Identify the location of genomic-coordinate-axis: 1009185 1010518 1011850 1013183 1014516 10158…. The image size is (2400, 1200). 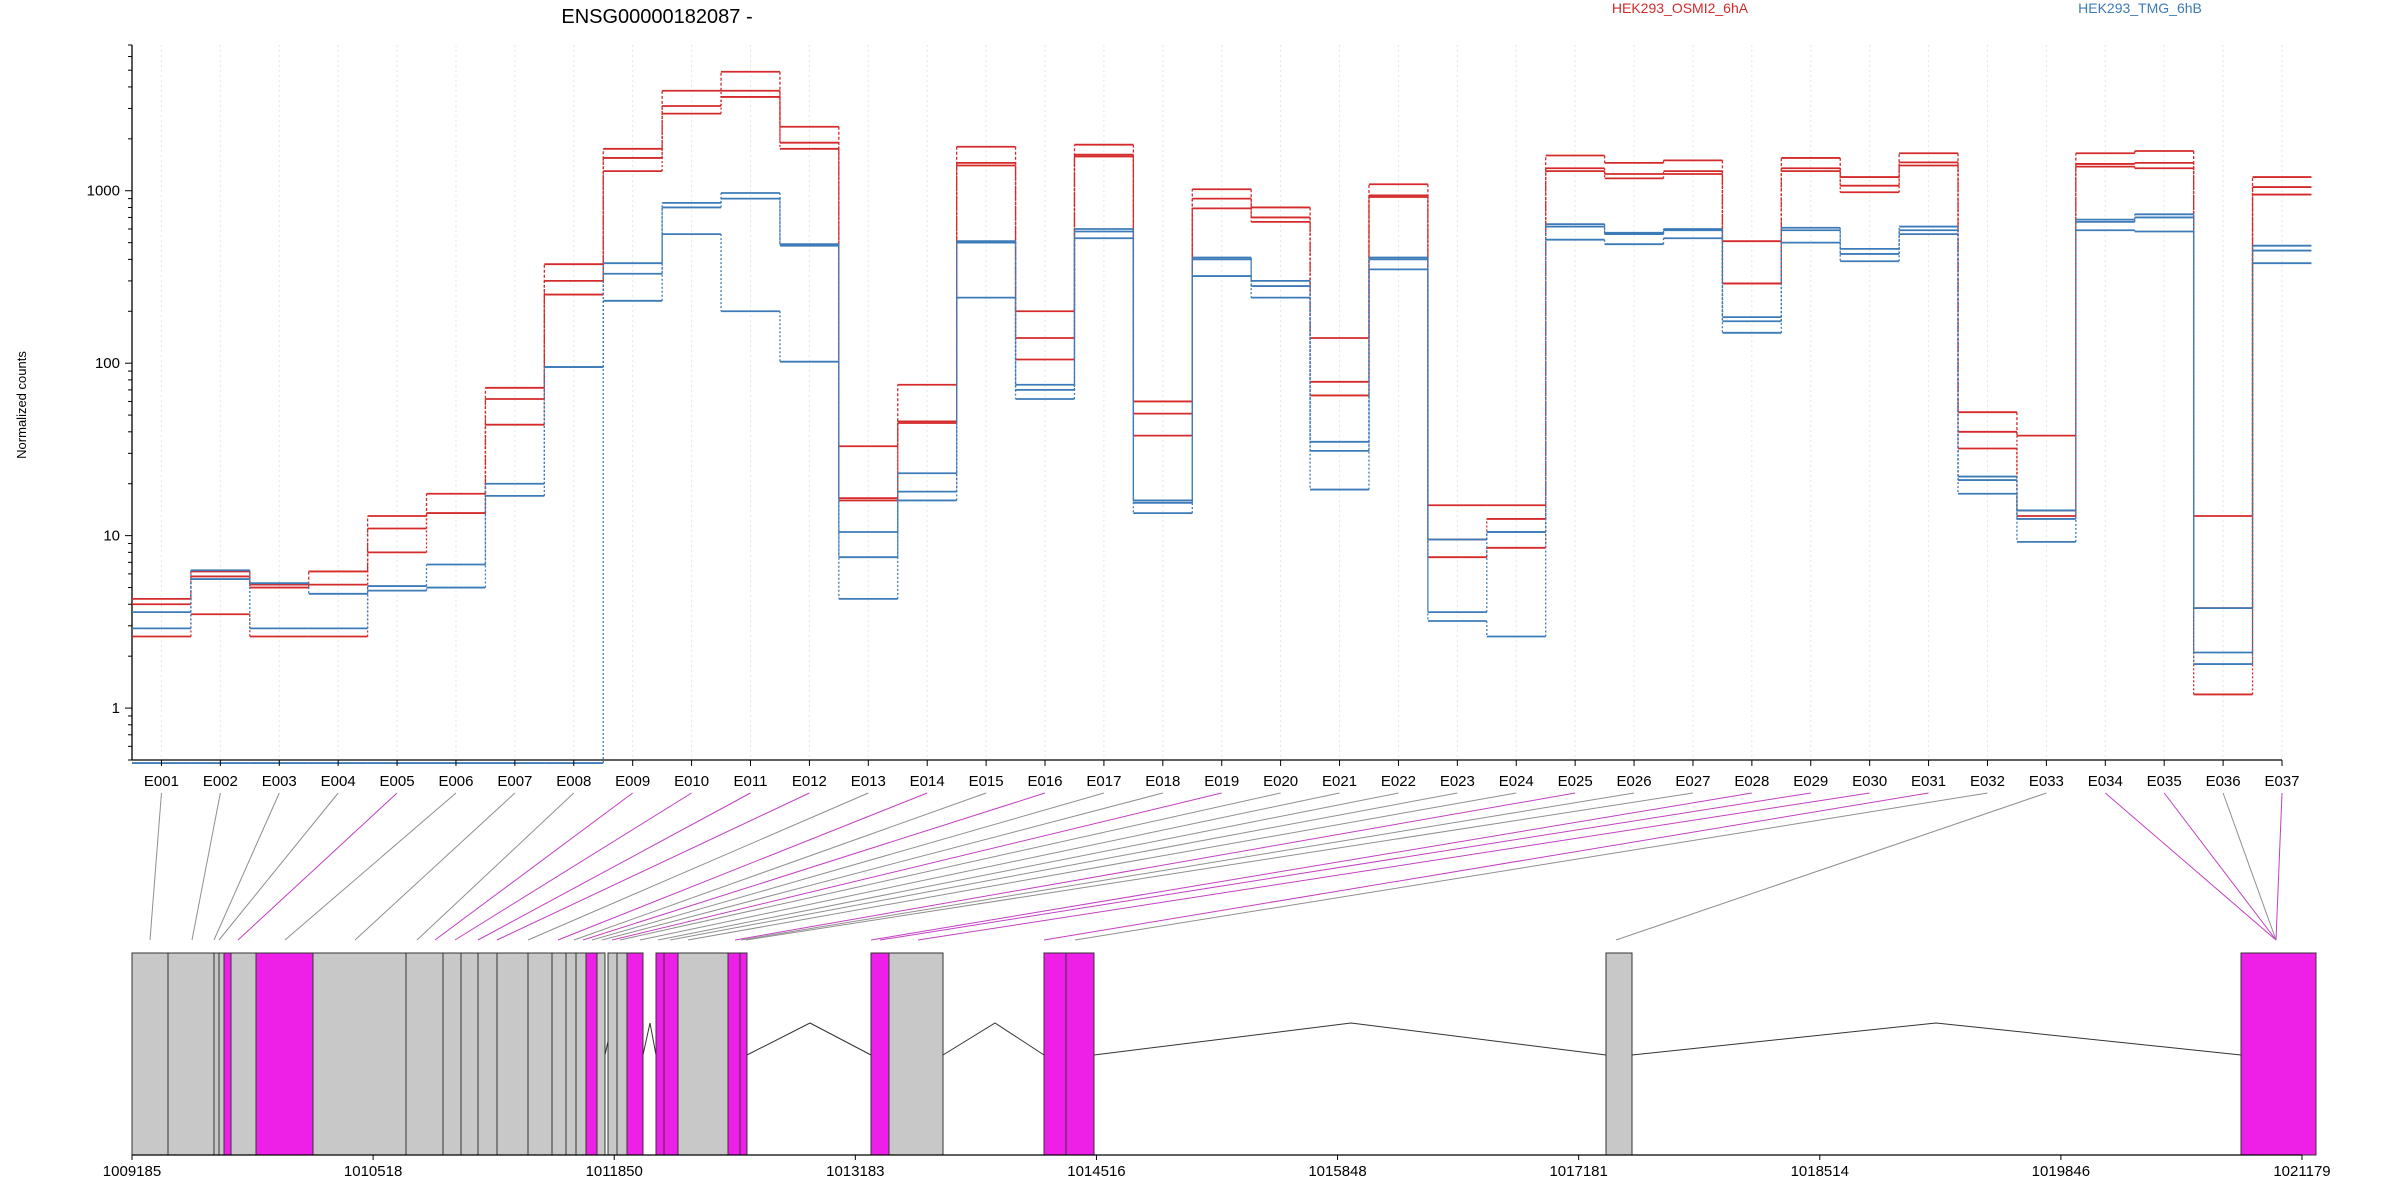
(1217, 1167).